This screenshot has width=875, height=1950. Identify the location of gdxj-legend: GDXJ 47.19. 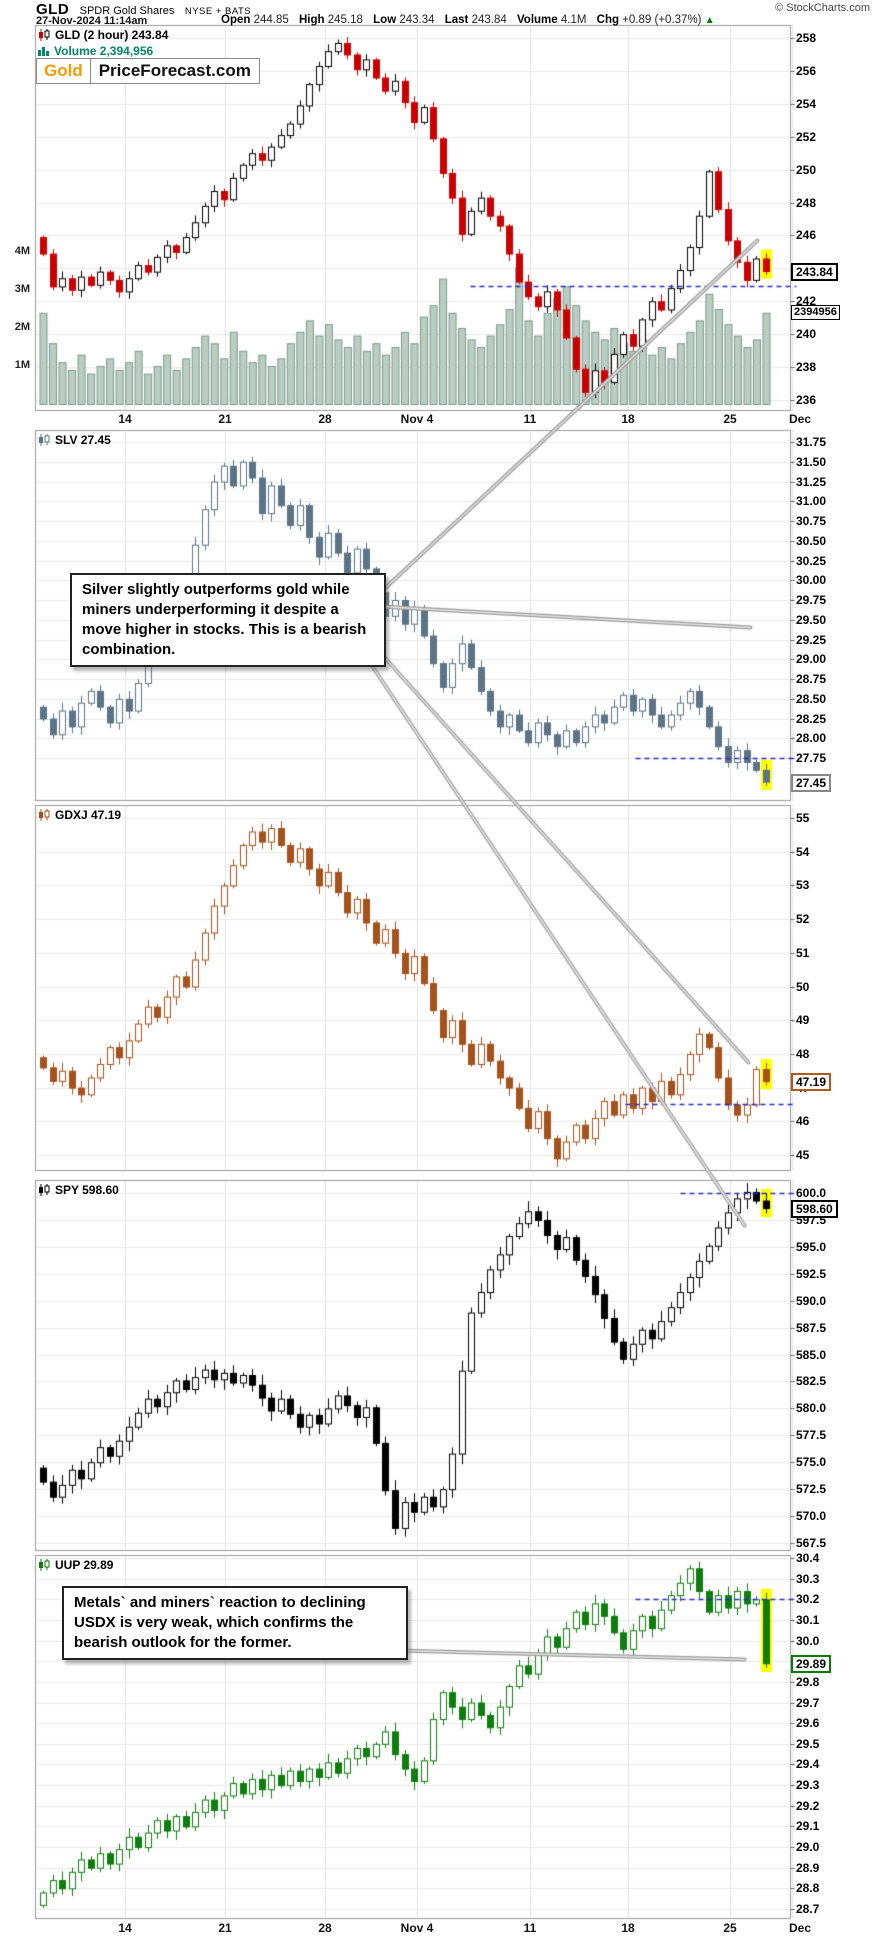
(79, 815).